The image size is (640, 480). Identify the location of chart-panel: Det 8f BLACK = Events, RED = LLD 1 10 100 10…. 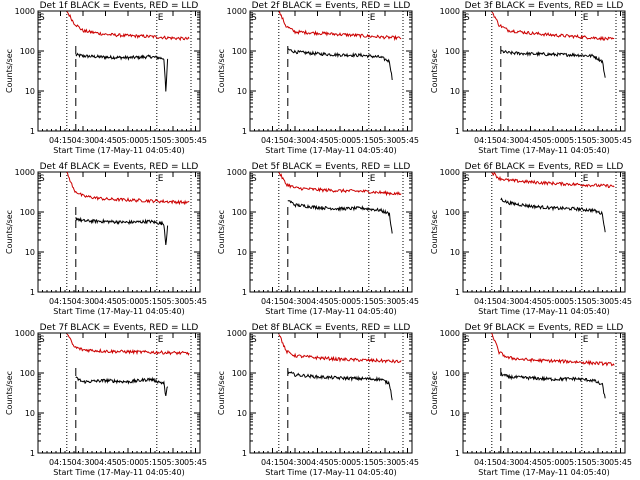
(318, 400).